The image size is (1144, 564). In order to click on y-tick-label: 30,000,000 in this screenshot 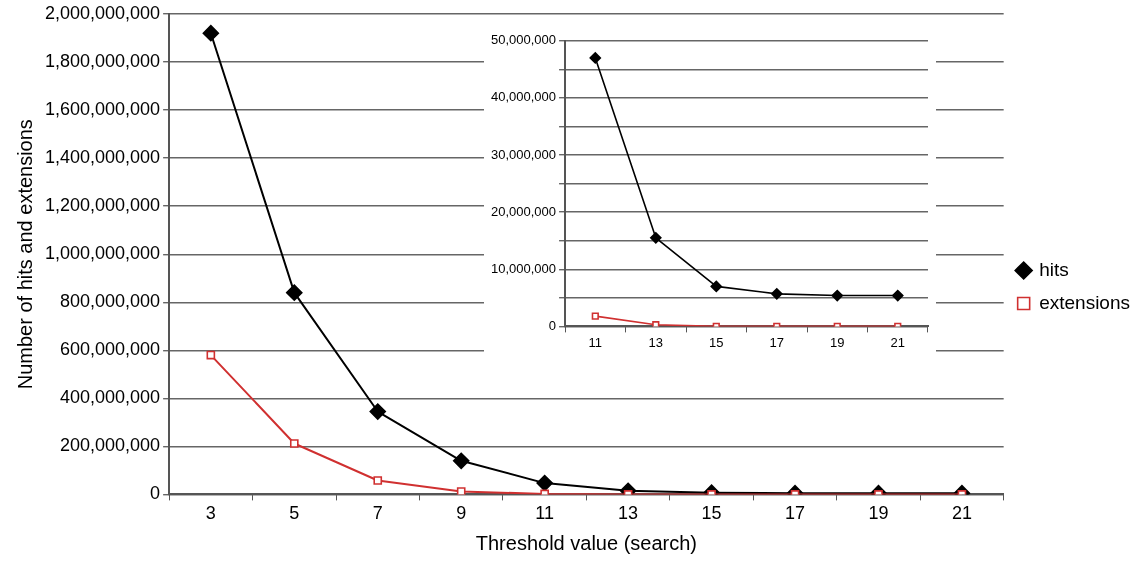, I will do `click(523, 154)`.